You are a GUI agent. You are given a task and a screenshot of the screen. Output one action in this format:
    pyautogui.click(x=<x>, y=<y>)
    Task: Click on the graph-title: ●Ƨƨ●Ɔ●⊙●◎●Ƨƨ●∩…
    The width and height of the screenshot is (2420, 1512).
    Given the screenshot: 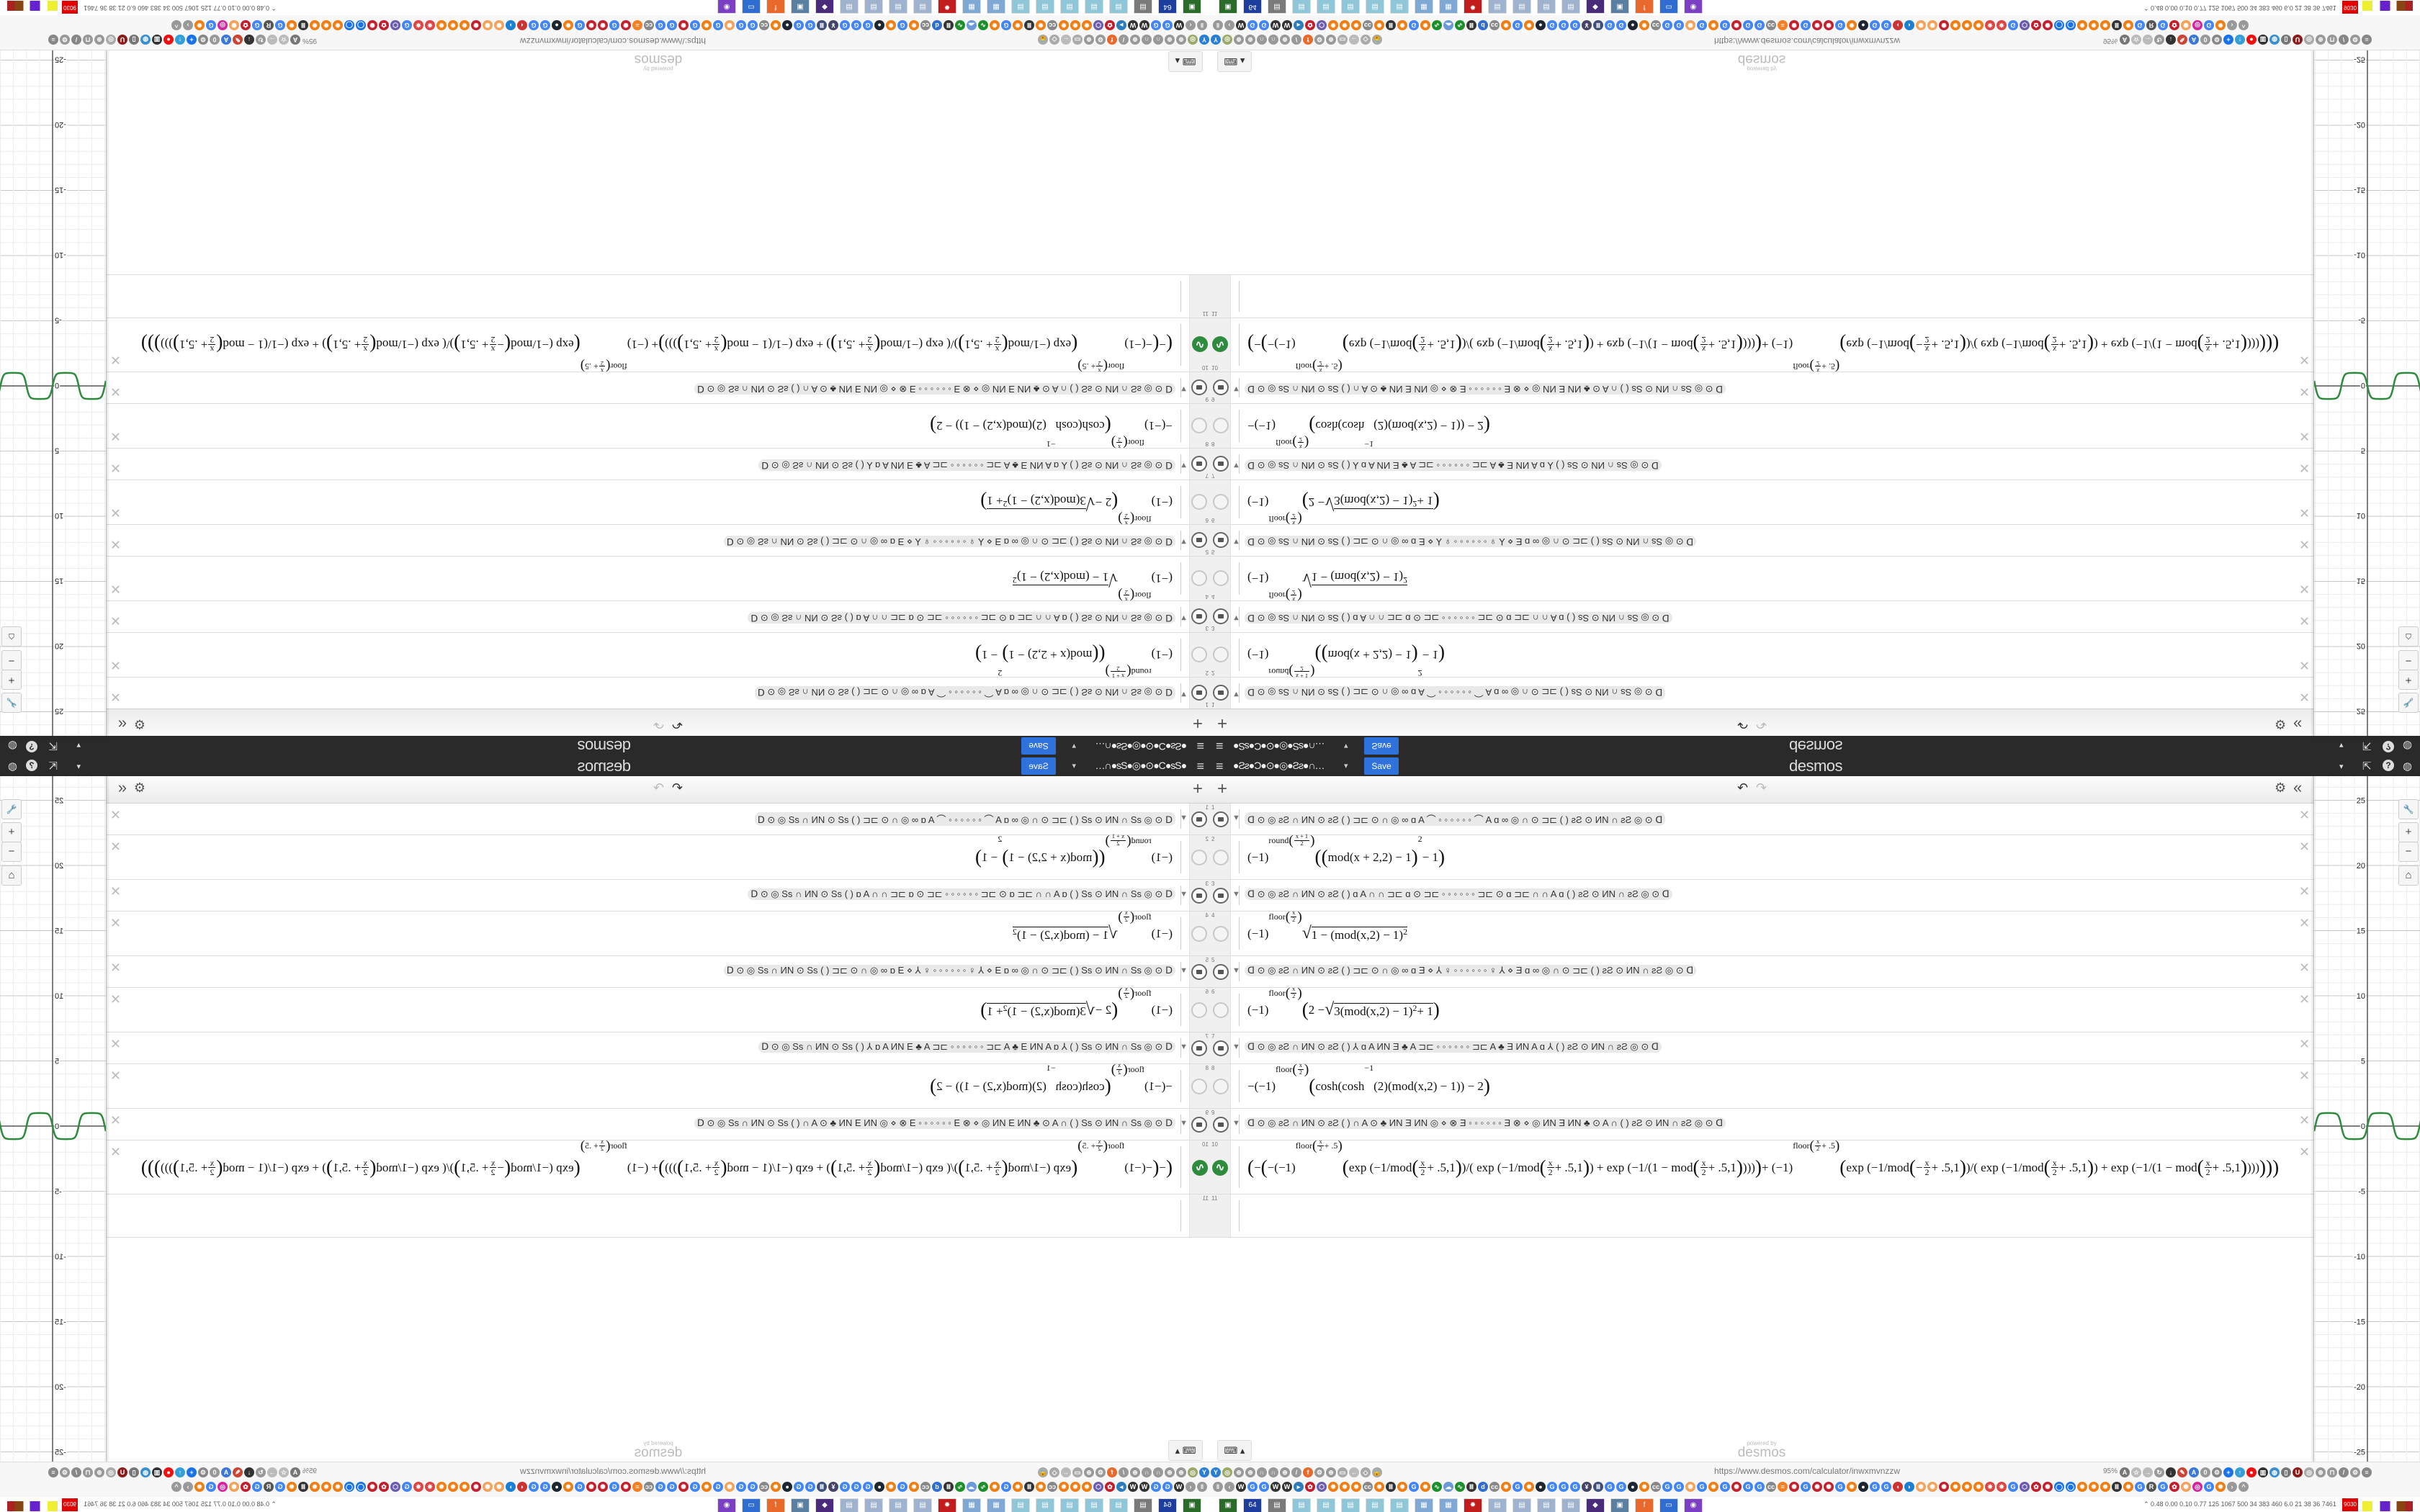 What is the action you would take?
    pyautogui.click(x=1141, y=746)
    